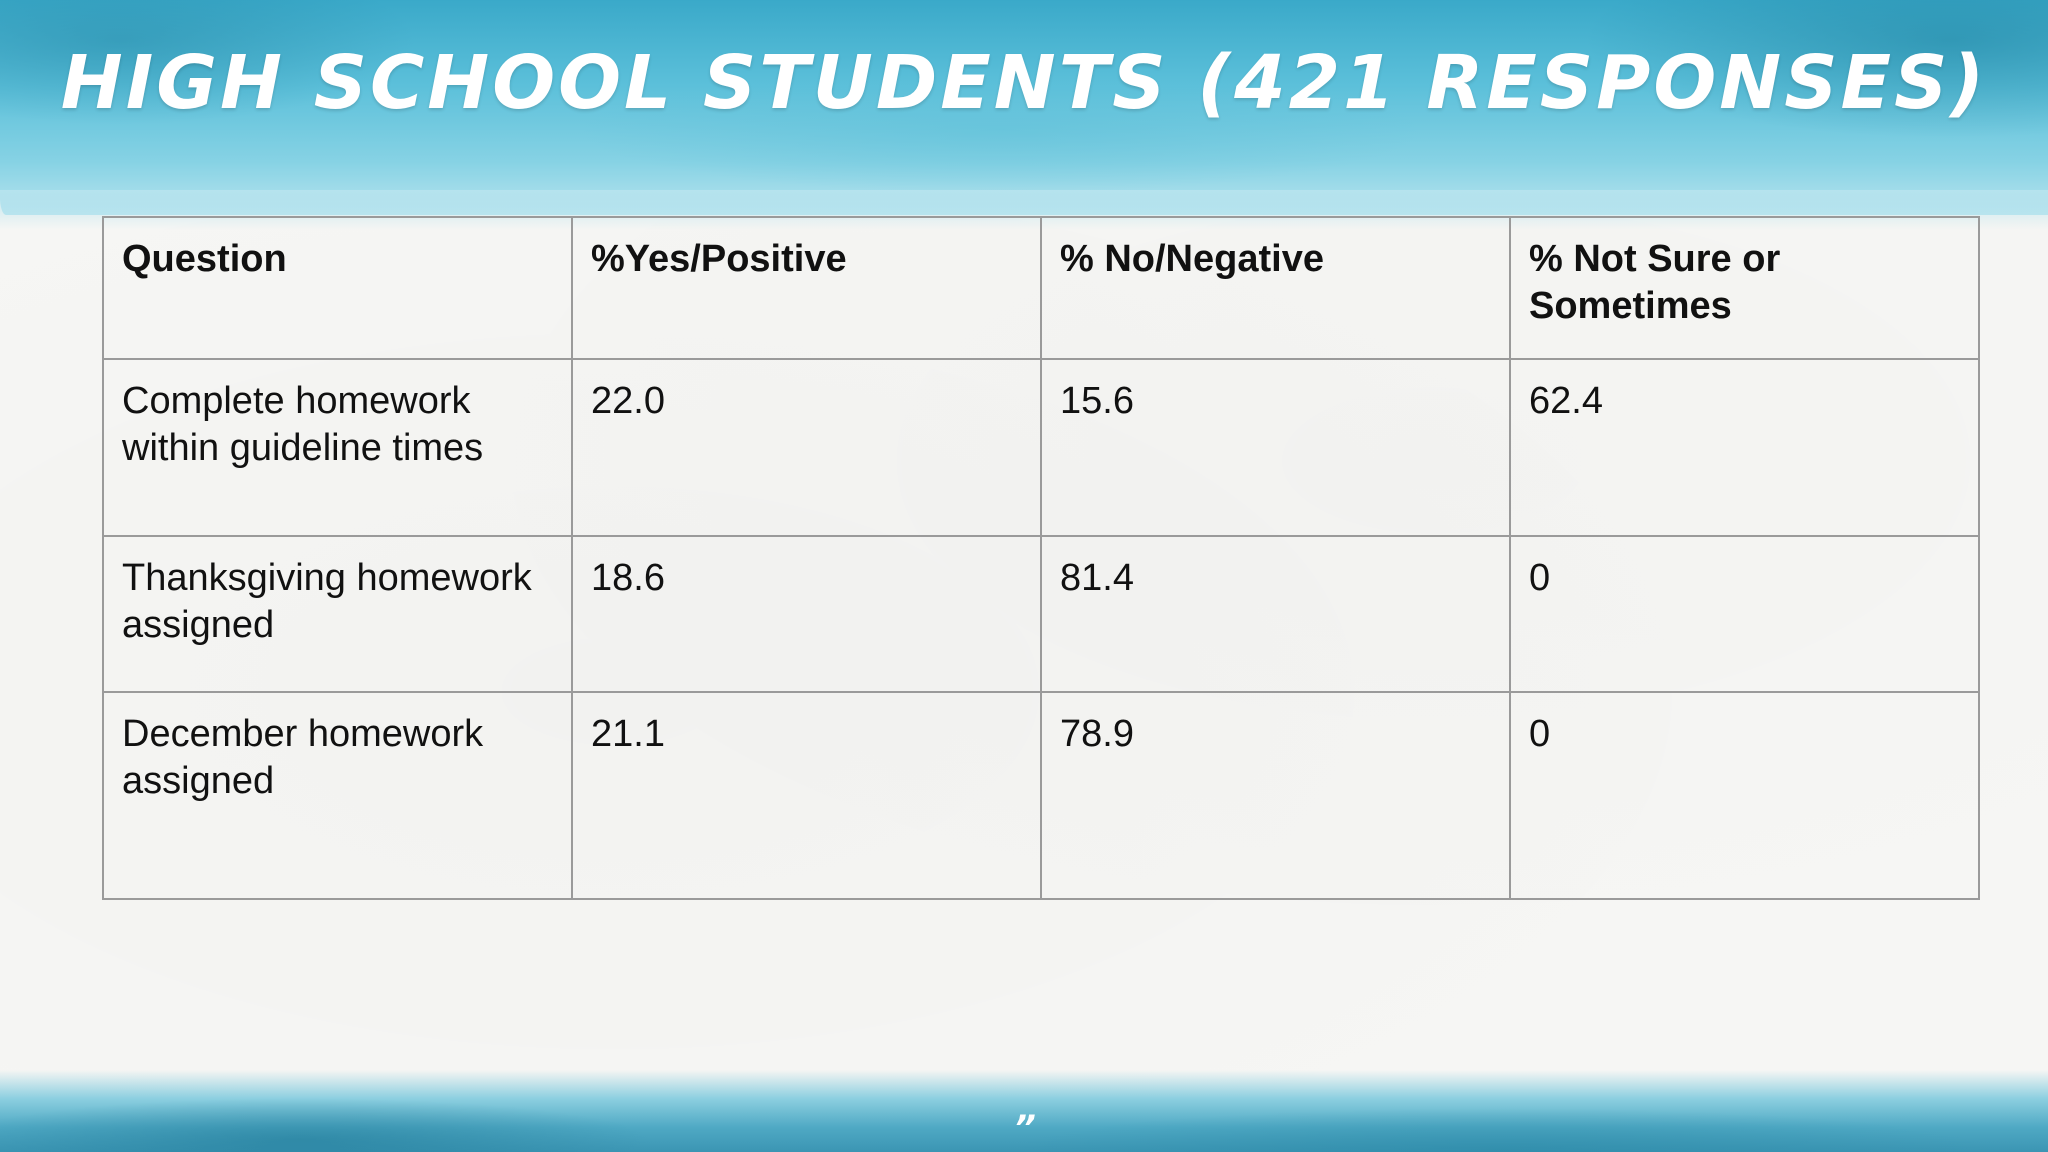 The height and width of the screenshot is (1152, 2048). What do you see at coordinates (1024, 83) in the screenshot?
I see `slide-title: High school students (421 responses)` at bounding box center [1024, 83].